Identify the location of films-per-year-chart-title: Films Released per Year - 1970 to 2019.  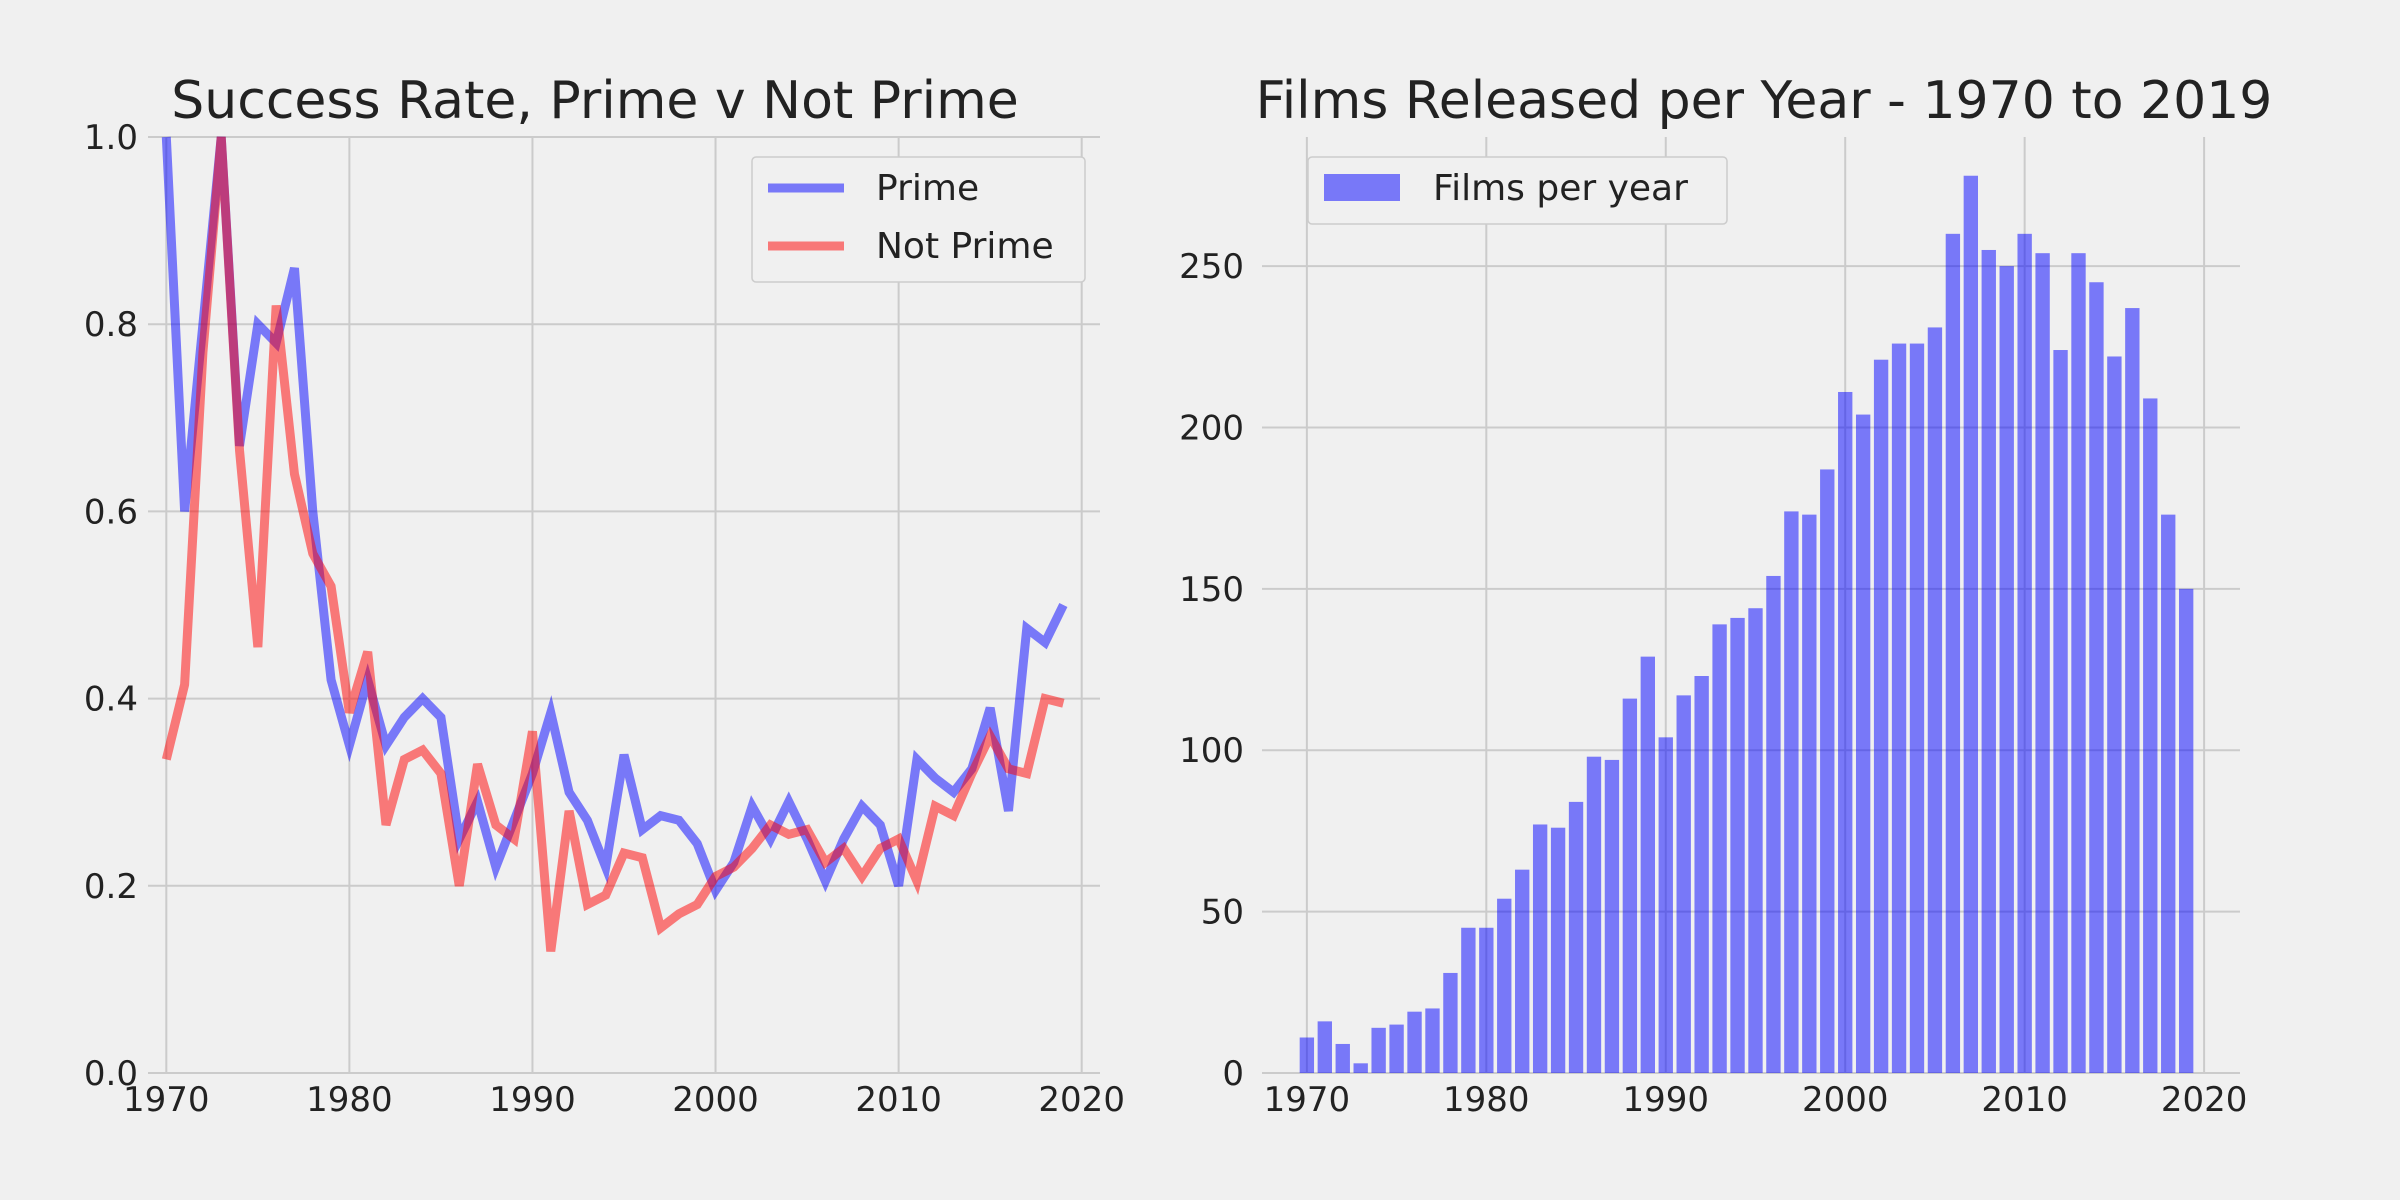
(1764, 101).